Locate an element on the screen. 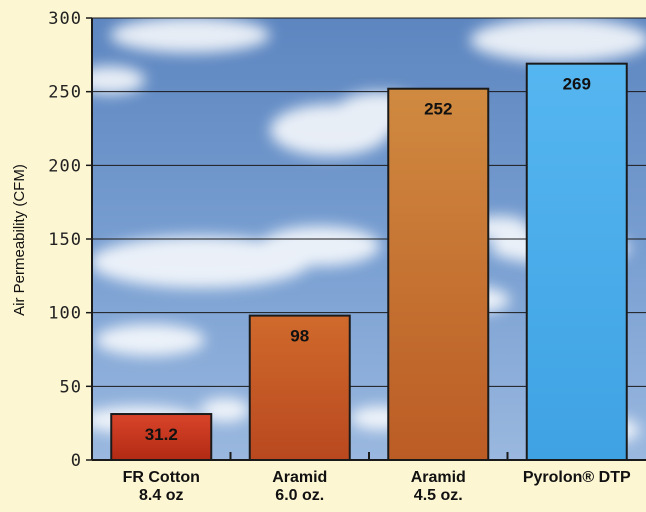 This screenshot has width=646, height=512. x-category-label: Pyrolon® DTP is located at coordinates (577, 477).